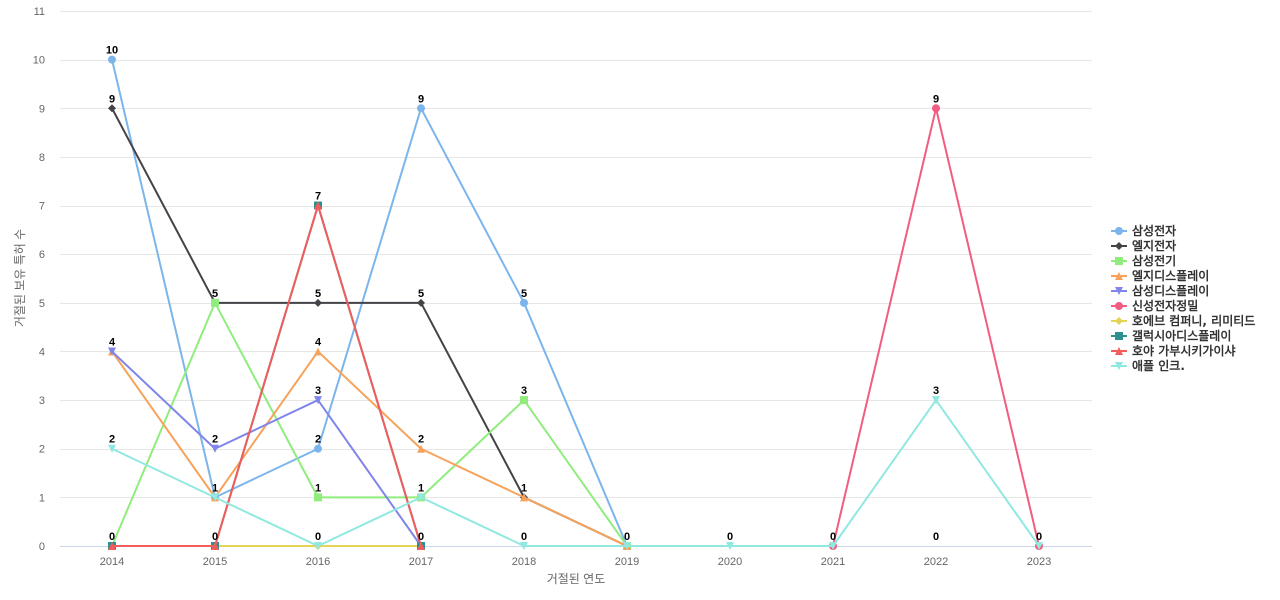  I want to click on legend-label: 애플 인크., so click(1158, 365).